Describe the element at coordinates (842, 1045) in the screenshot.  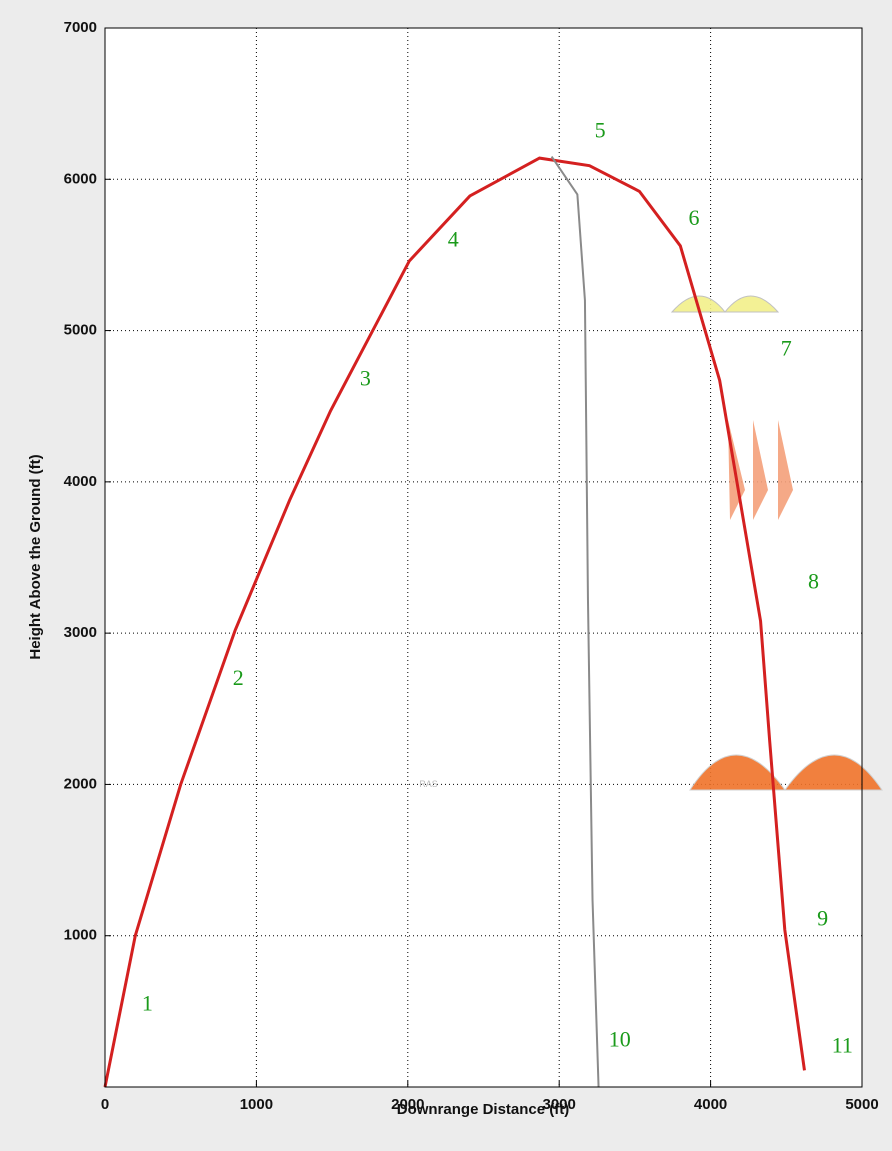
I see `stage-label: 11` at that location.